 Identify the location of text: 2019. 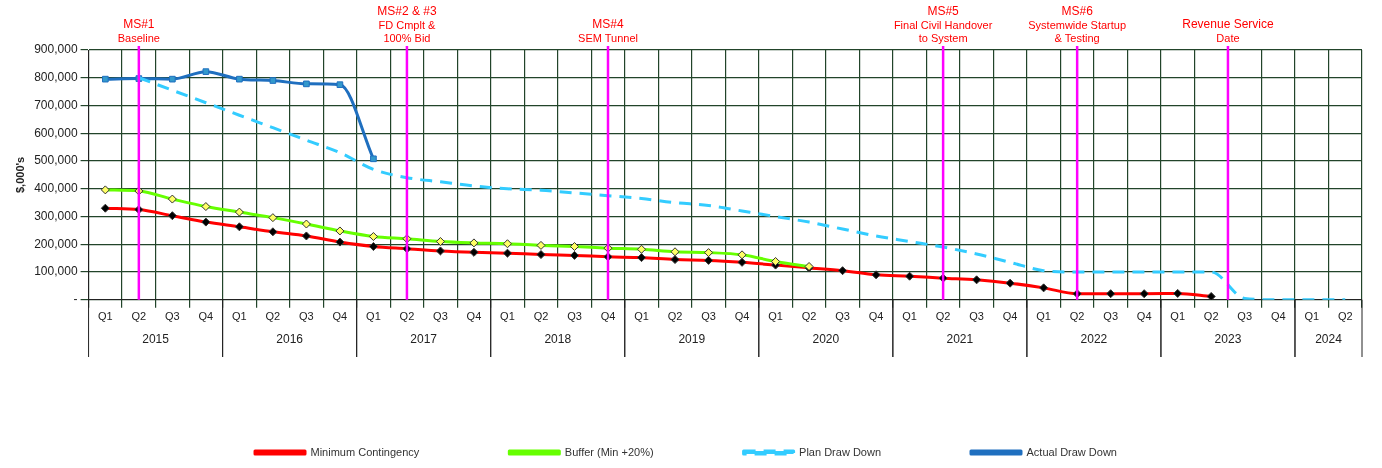
(692, 338).